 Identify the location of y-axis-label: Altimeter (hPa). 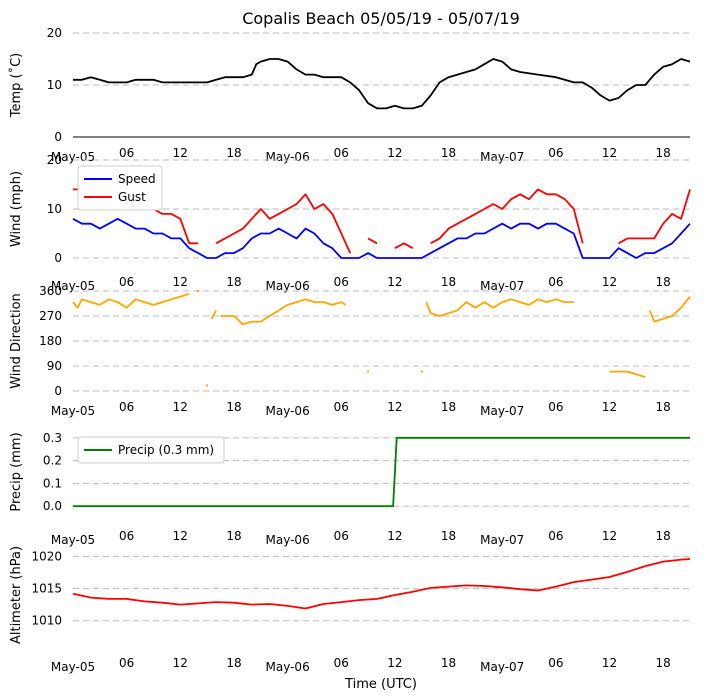
(16, 595).